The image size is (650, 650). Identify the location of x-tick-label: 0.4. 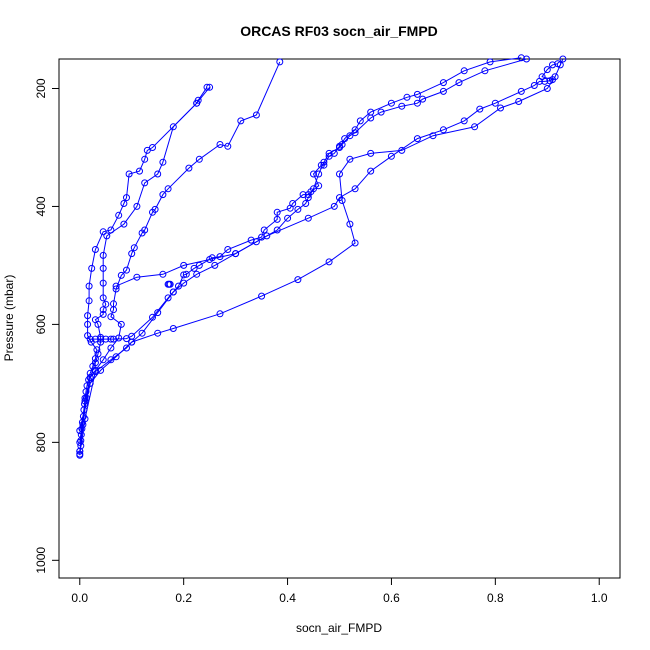
(287, 598).